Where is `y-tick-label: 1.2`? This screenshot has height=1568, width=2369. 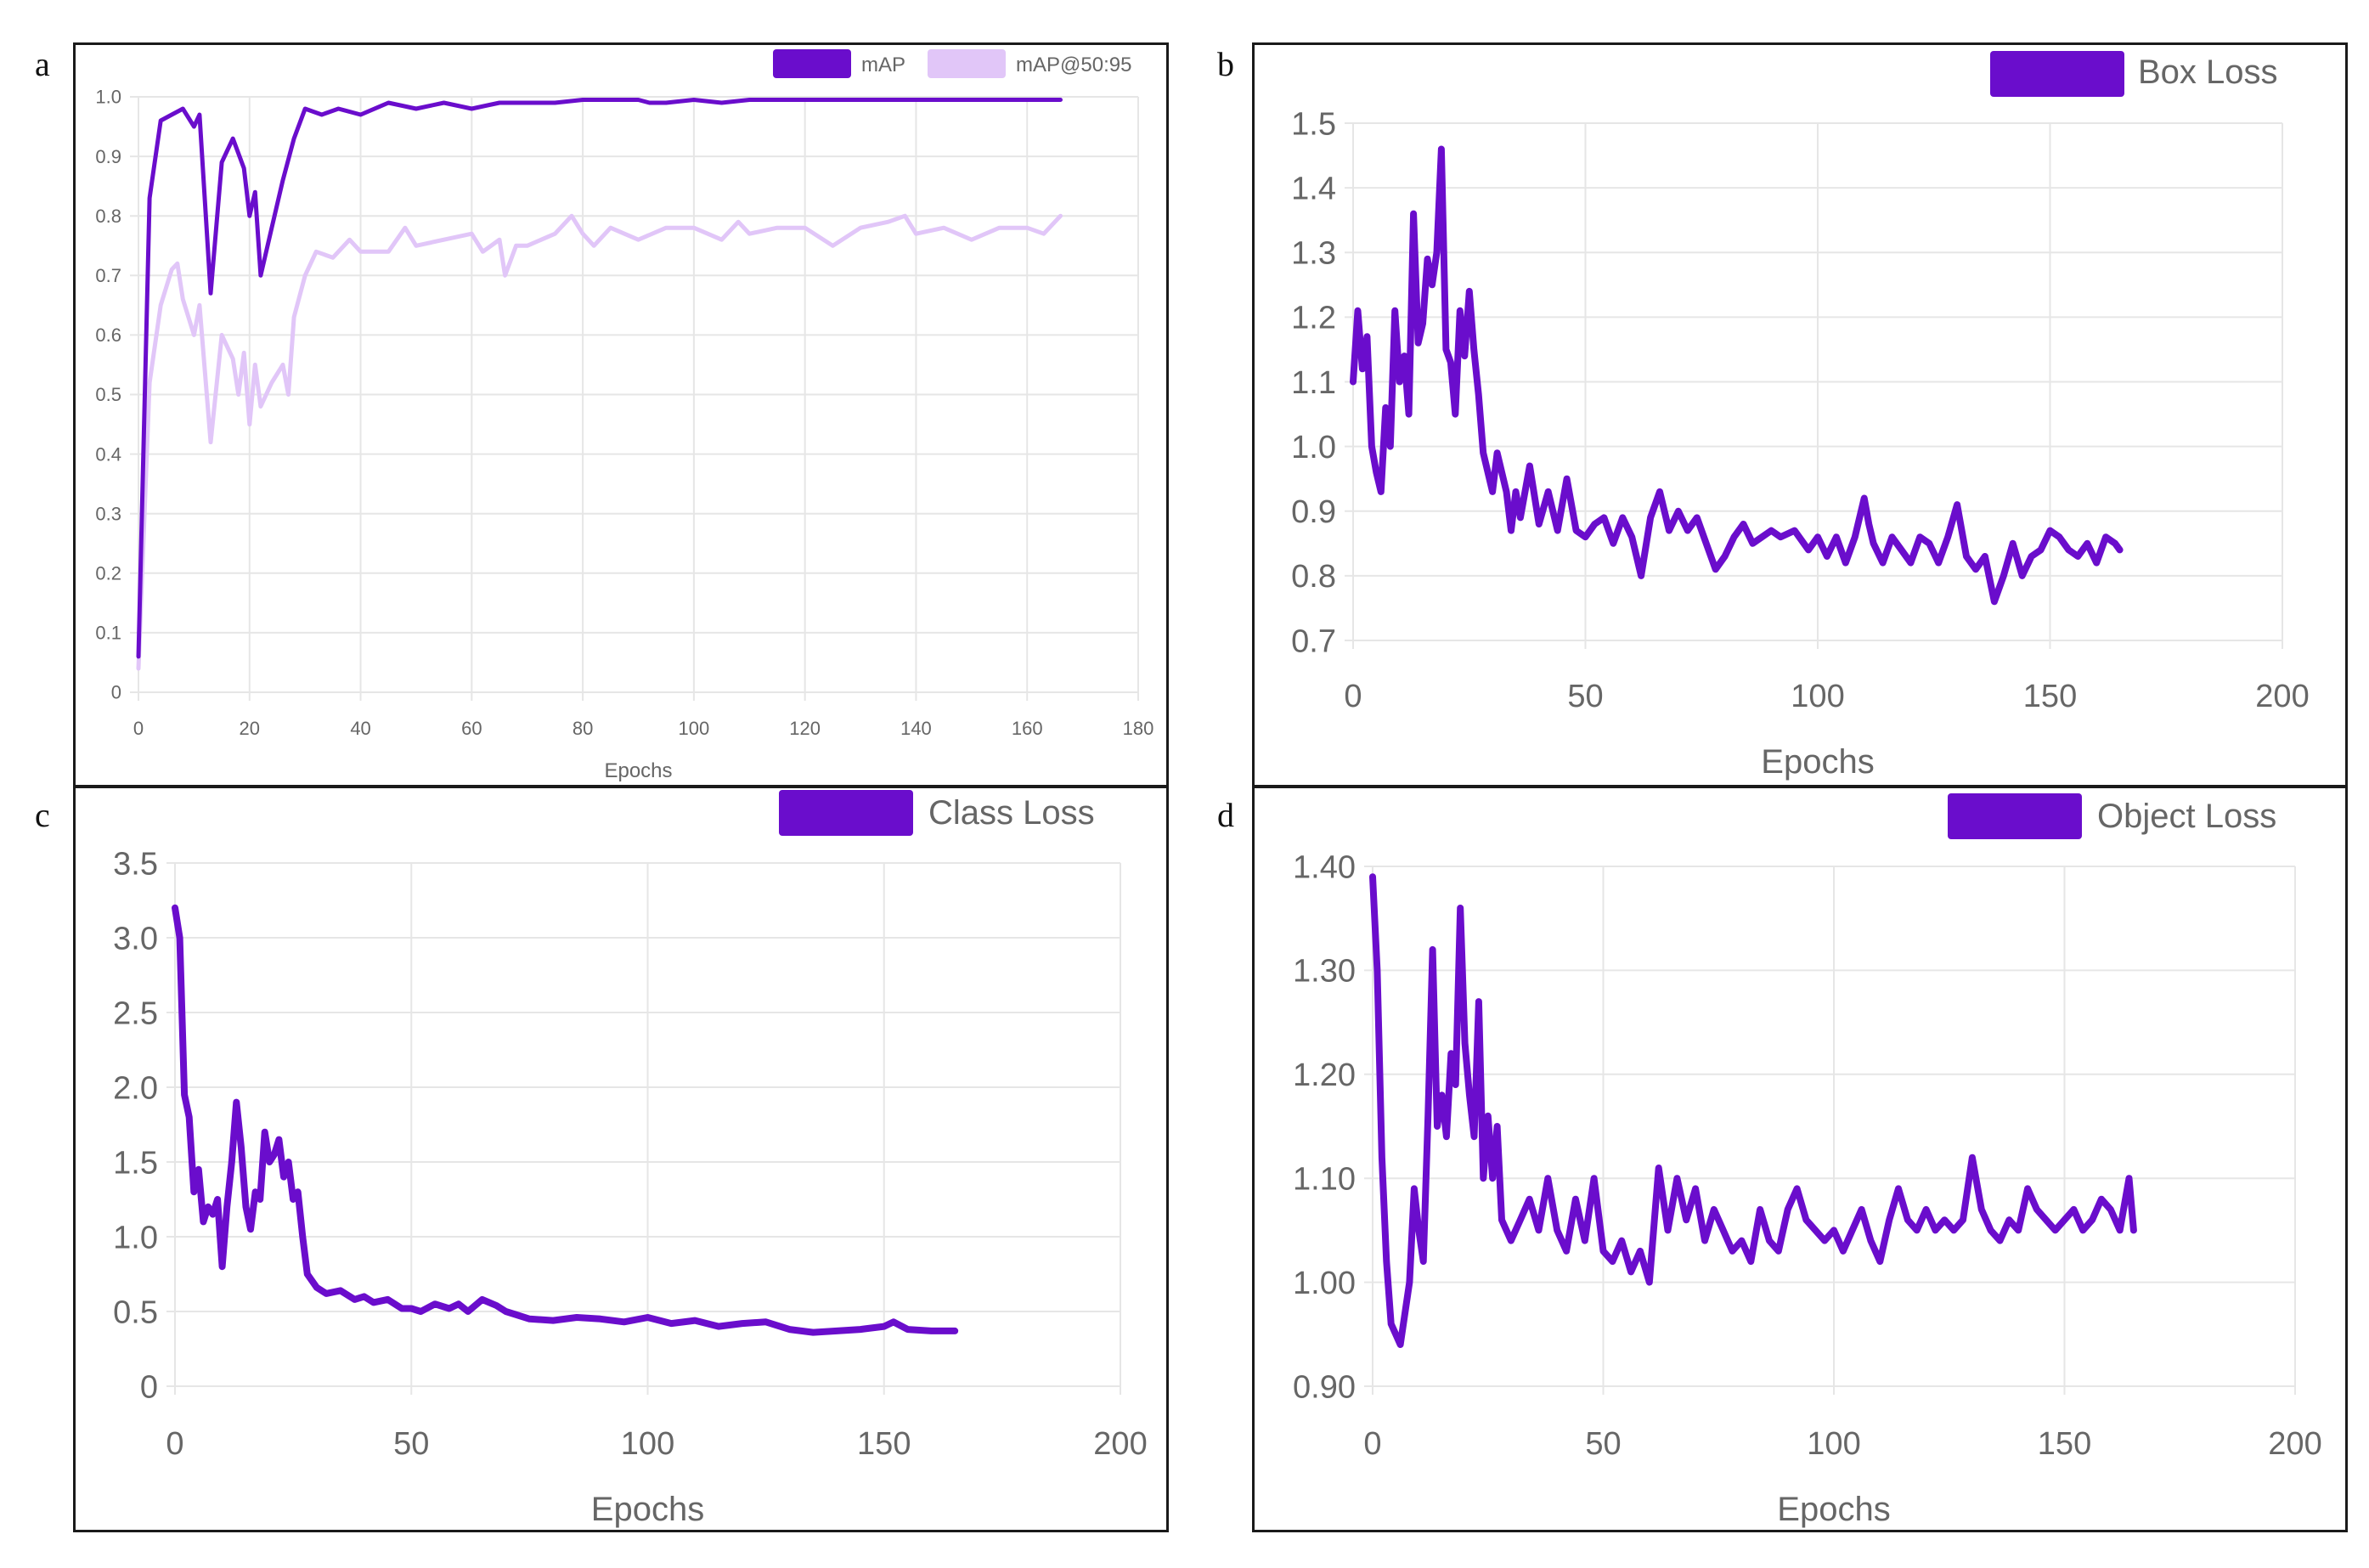
y-tick-label: 1.2 is located at coordinates (1313, 319).